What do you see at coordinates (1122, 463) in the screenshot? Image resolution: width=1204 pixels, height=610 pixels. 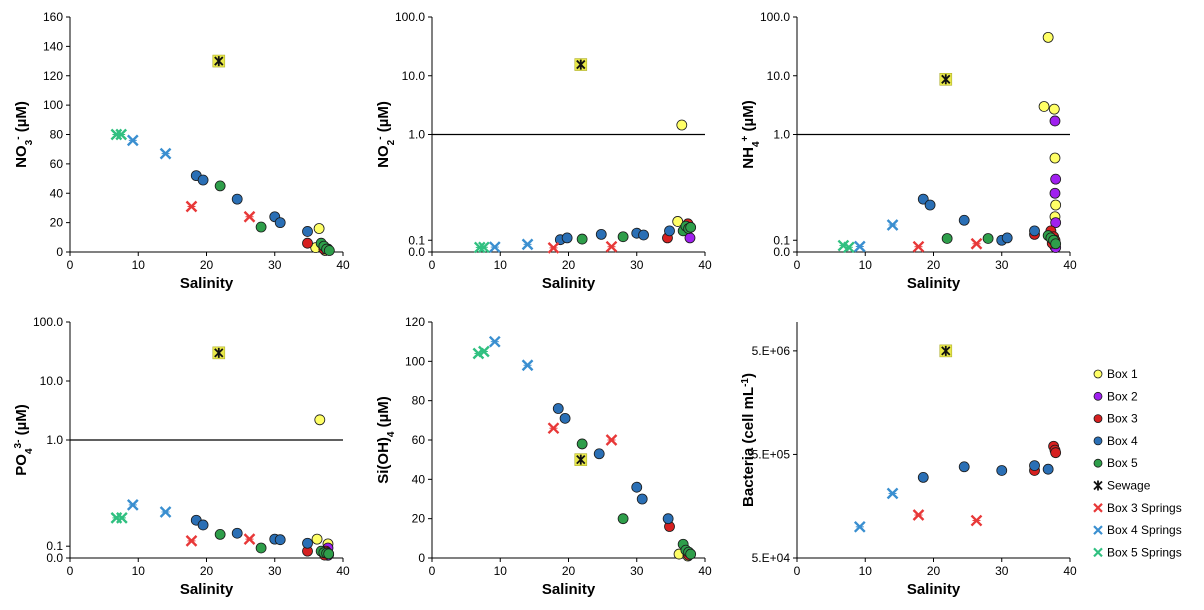 I see `legend-label: Box 5` at bounding box center [1122, 463].